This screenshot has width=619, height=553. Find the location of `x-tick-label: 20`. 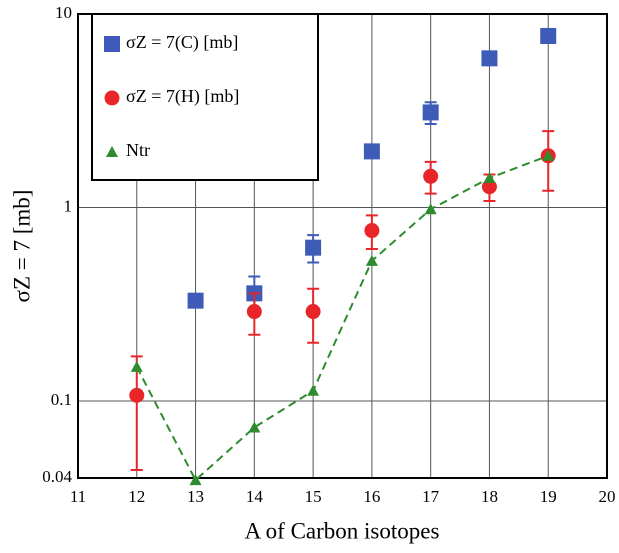

x-tick-label: 20 is located at coordinates (607, 496).